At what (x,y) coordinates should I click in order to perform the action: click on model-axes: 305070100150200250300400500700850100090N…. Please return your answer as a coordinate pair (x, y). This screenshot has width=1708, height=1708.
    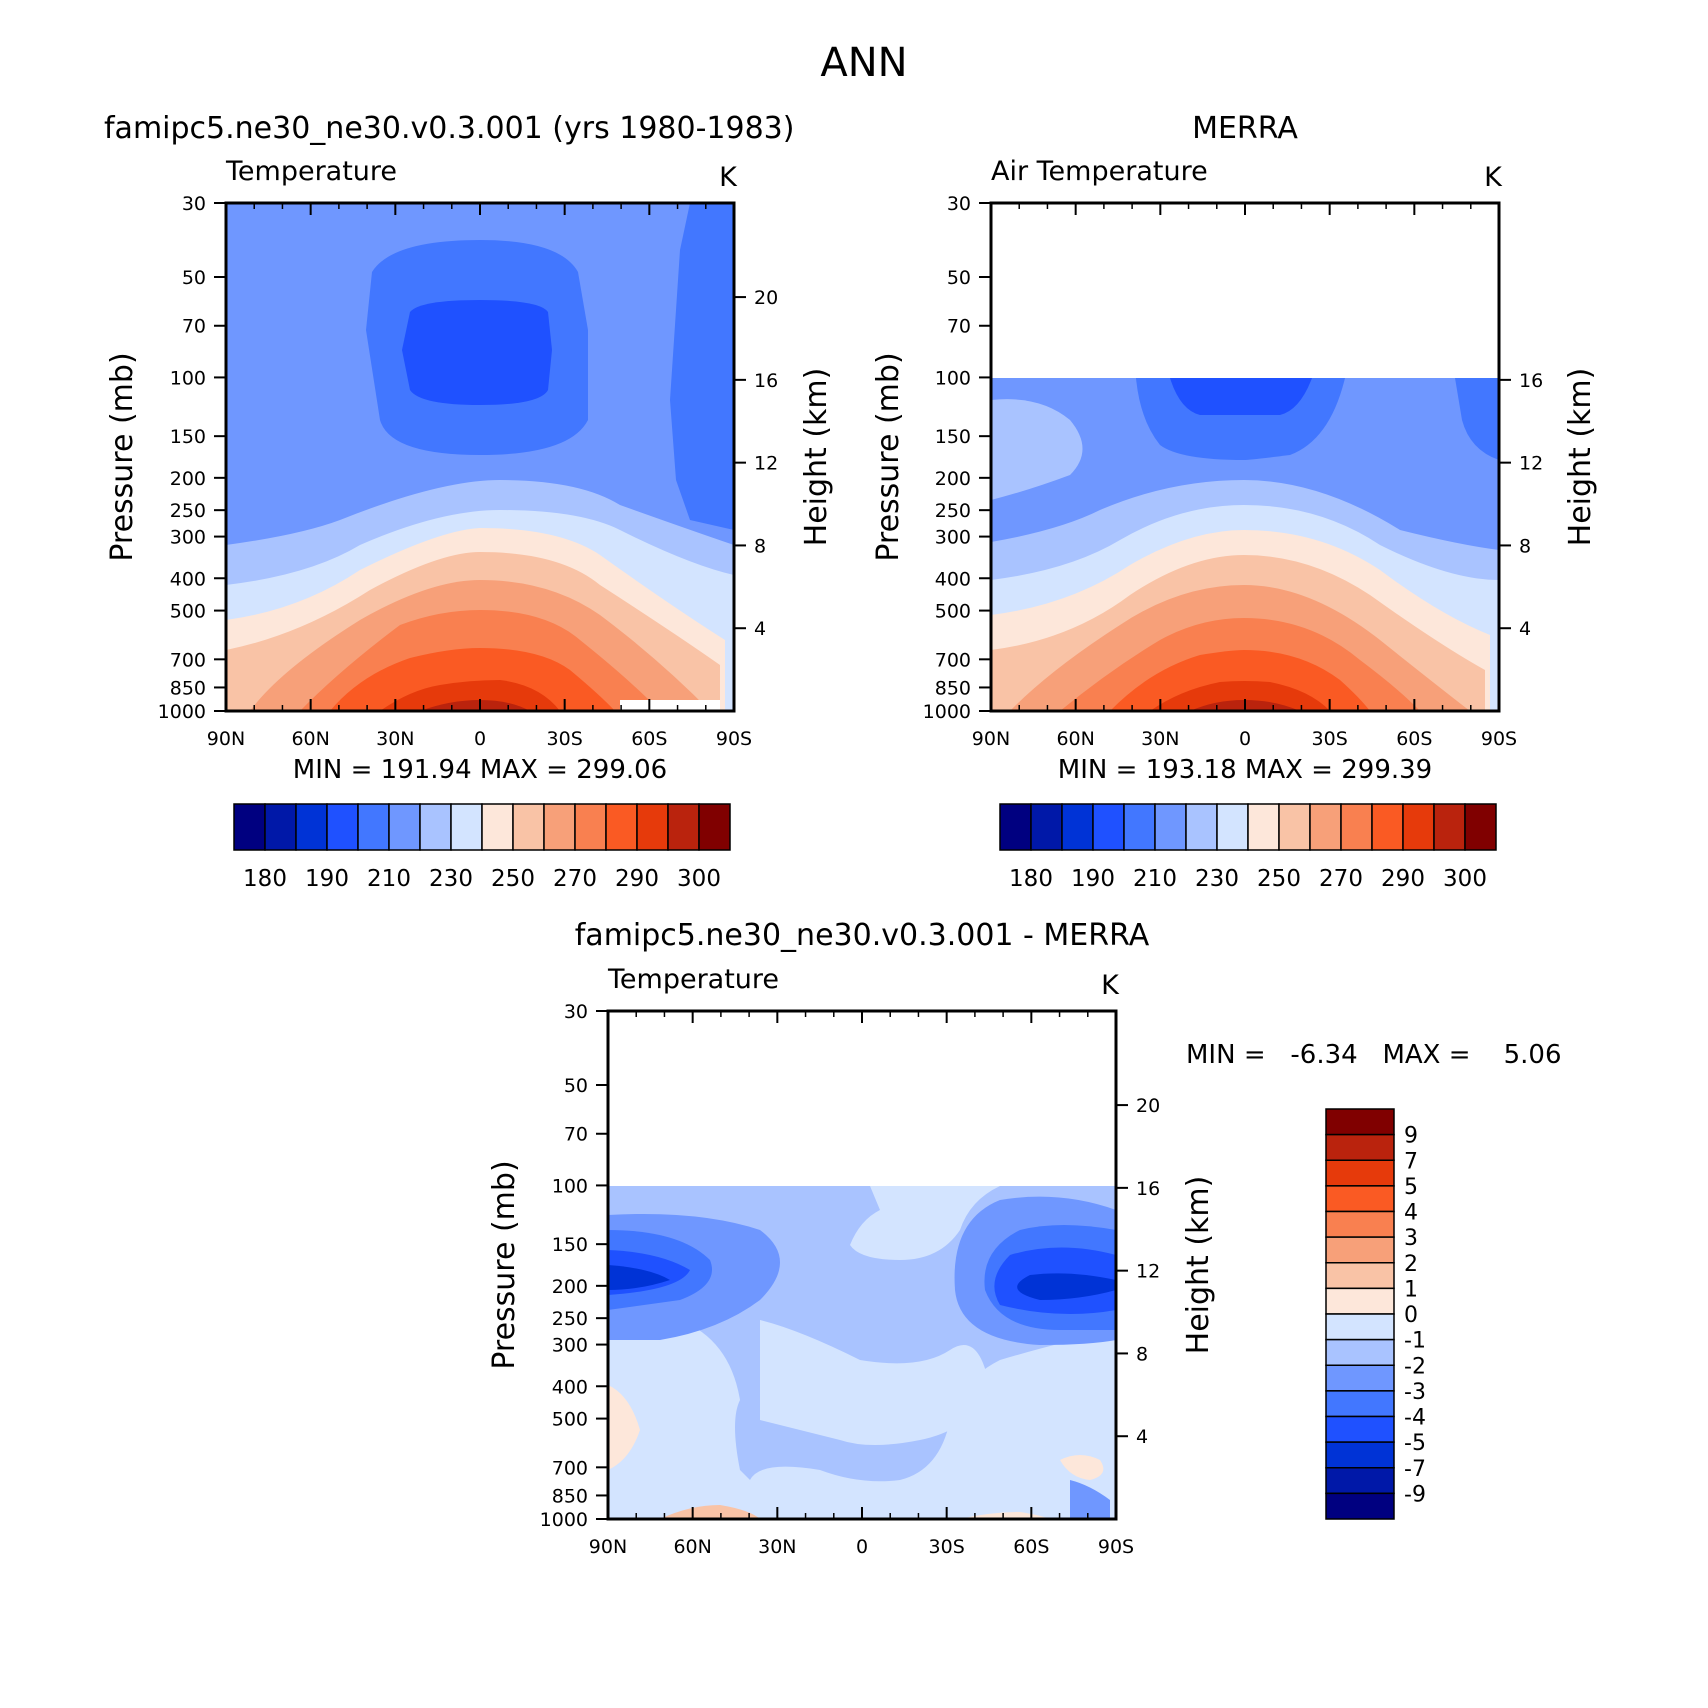
    Looking at the image, I should click on (468, 471).